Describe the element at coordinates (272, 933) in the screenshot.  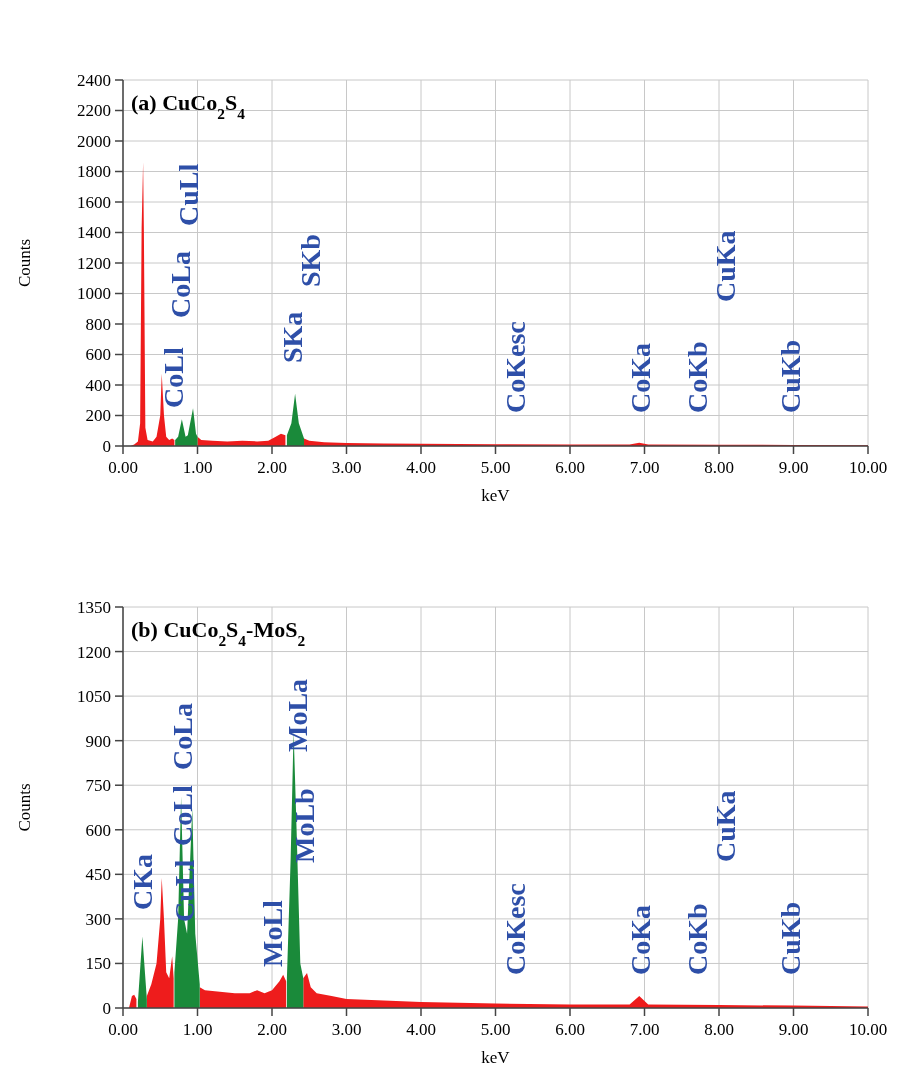
I see `annotation: MoLl` at that location.